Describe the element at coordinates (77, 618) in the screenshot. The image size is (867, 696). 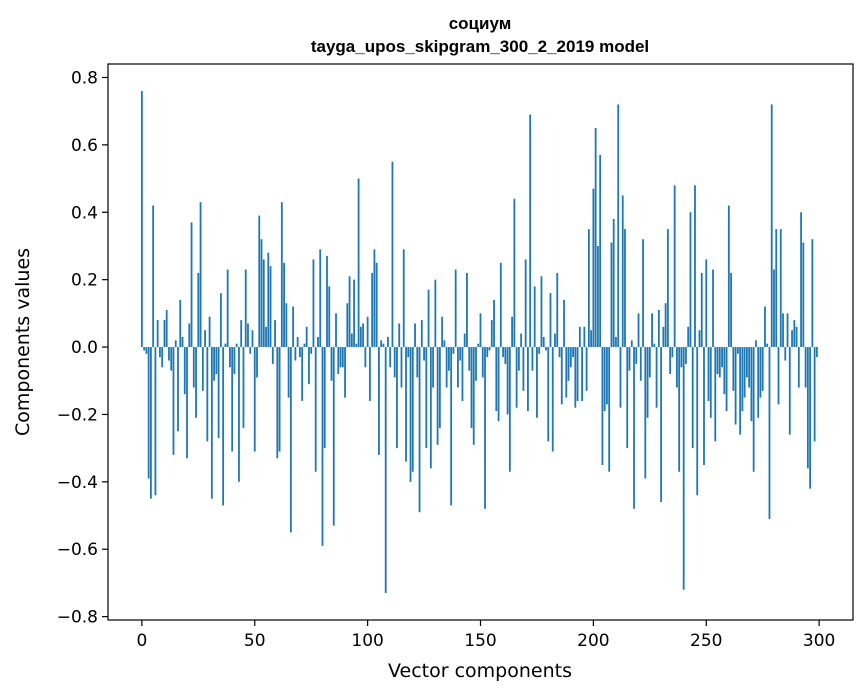
I see `y-tick-label: −0.8` at that location.